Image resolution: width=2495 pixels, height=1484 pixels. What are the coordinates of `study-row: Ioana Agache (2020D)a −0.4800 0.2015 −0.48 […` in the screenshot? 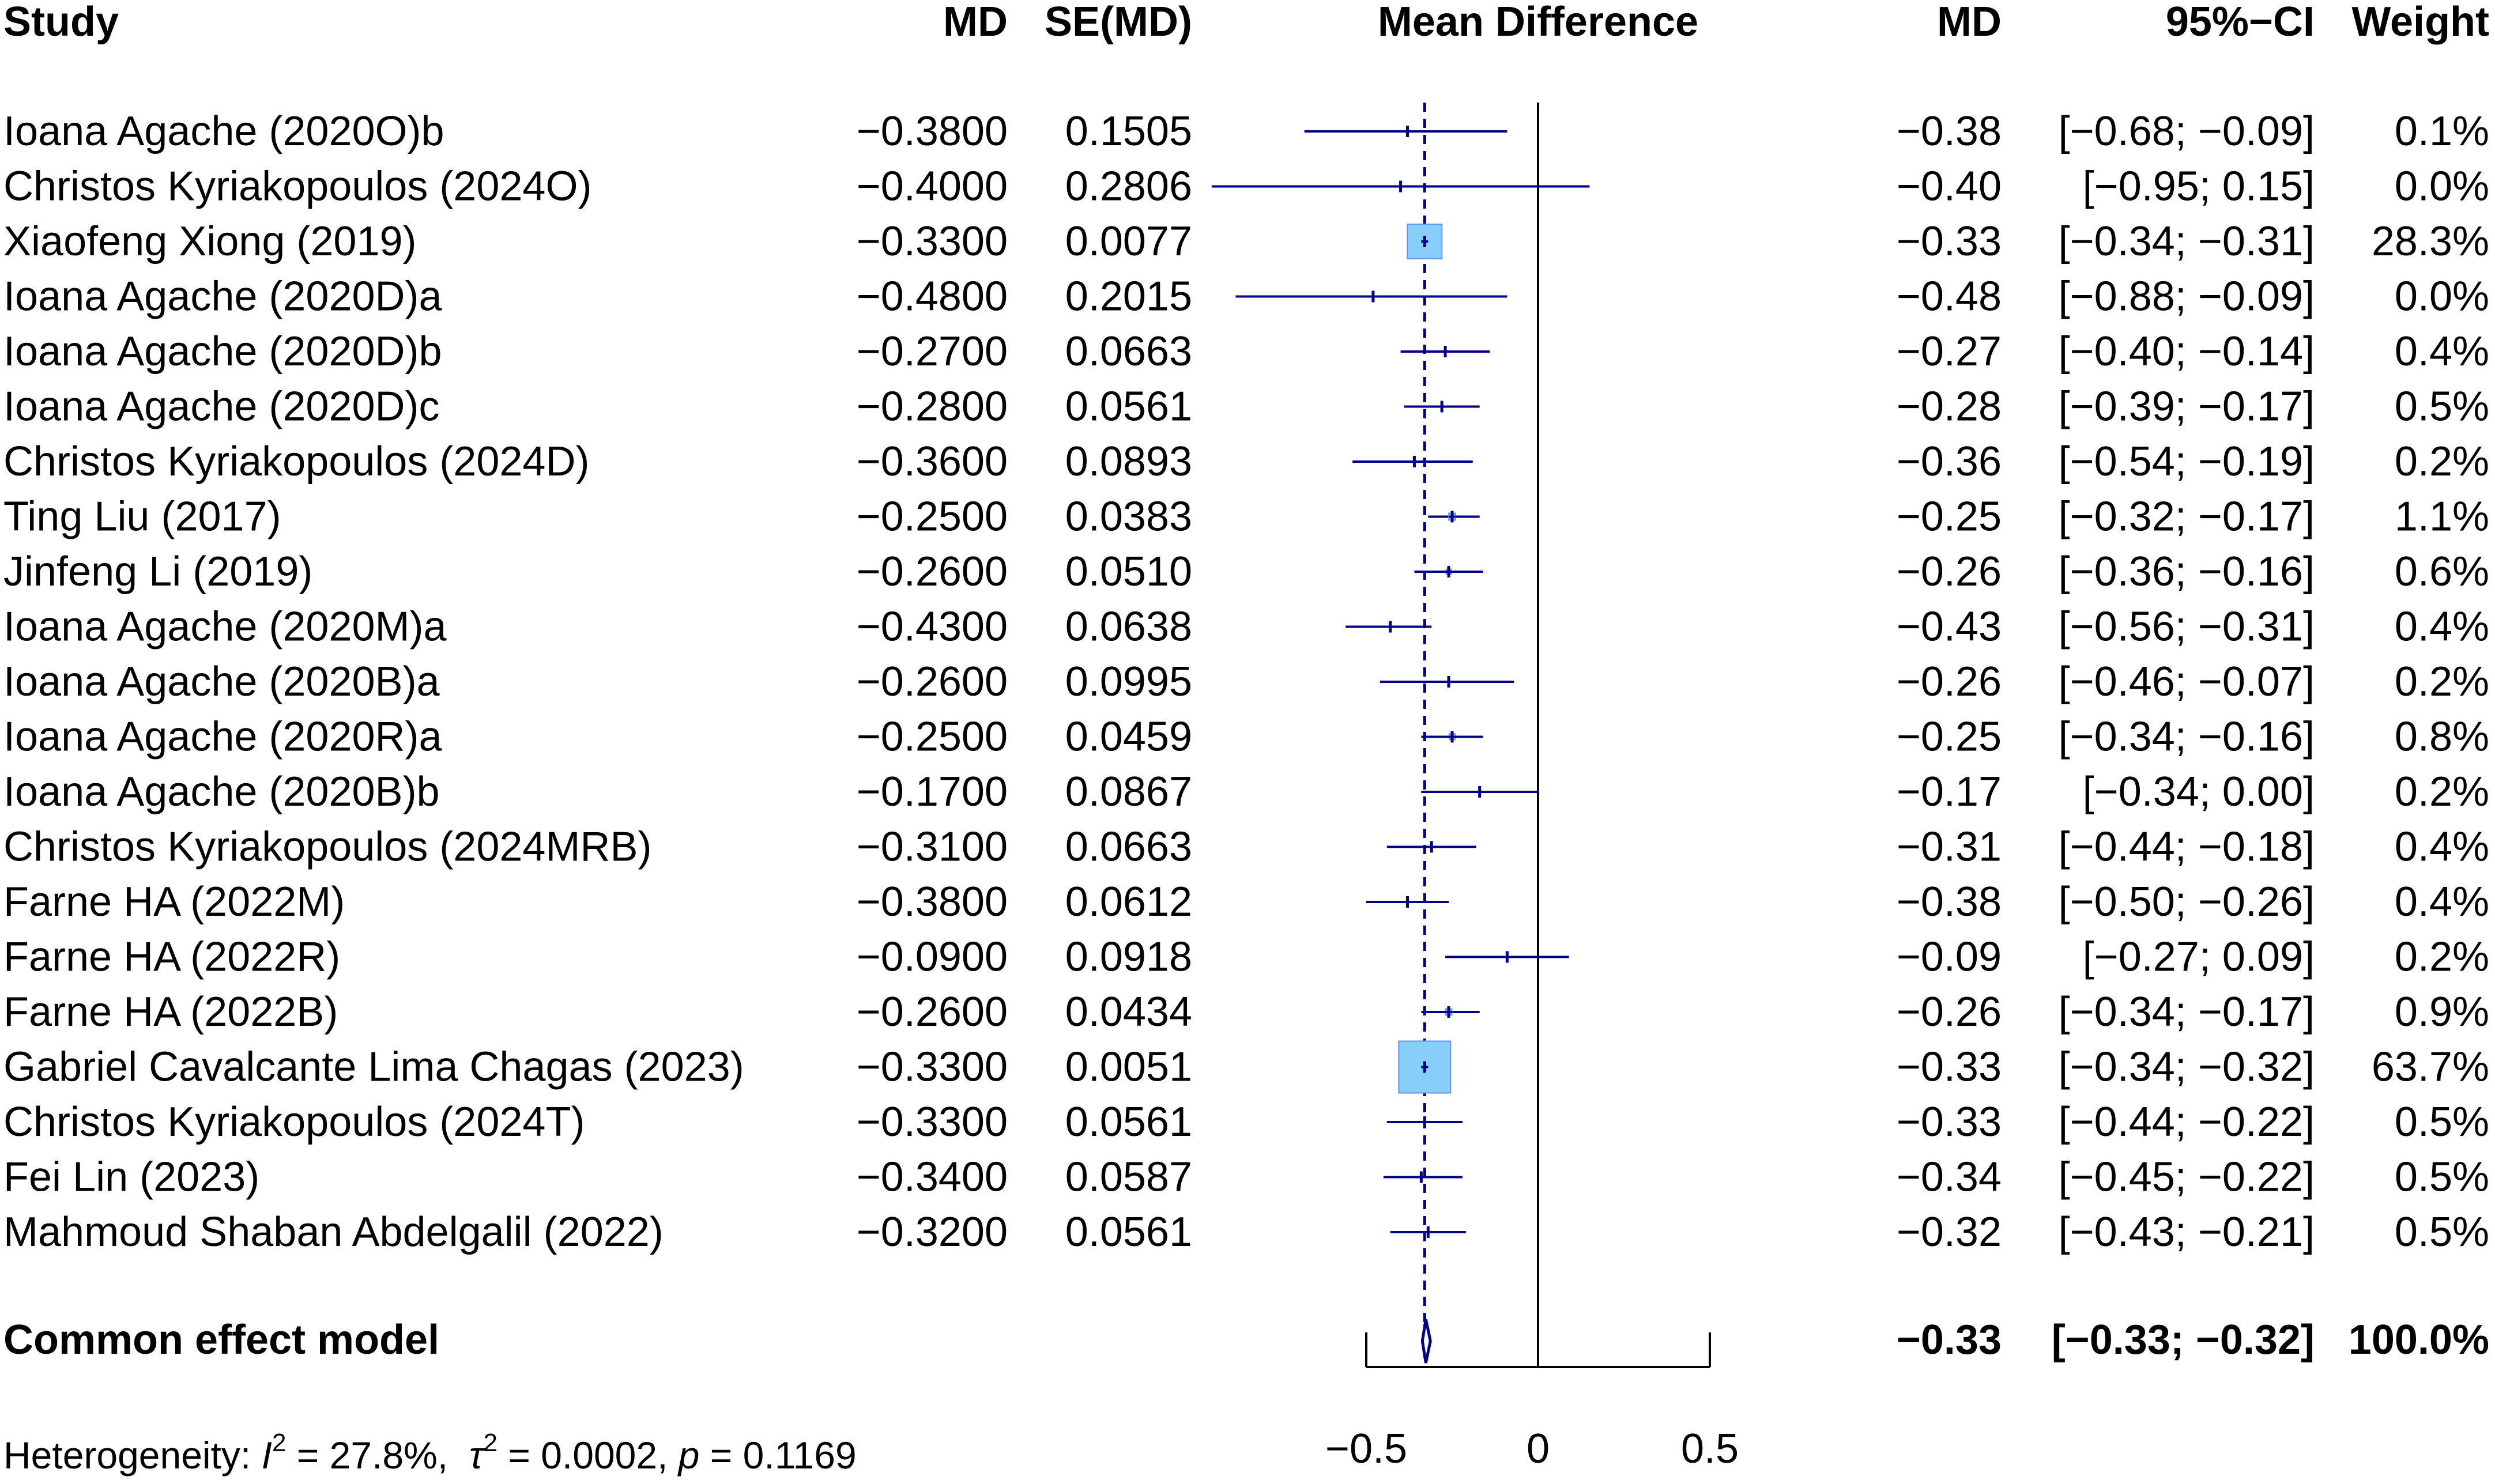 It's located at (1246, 297).